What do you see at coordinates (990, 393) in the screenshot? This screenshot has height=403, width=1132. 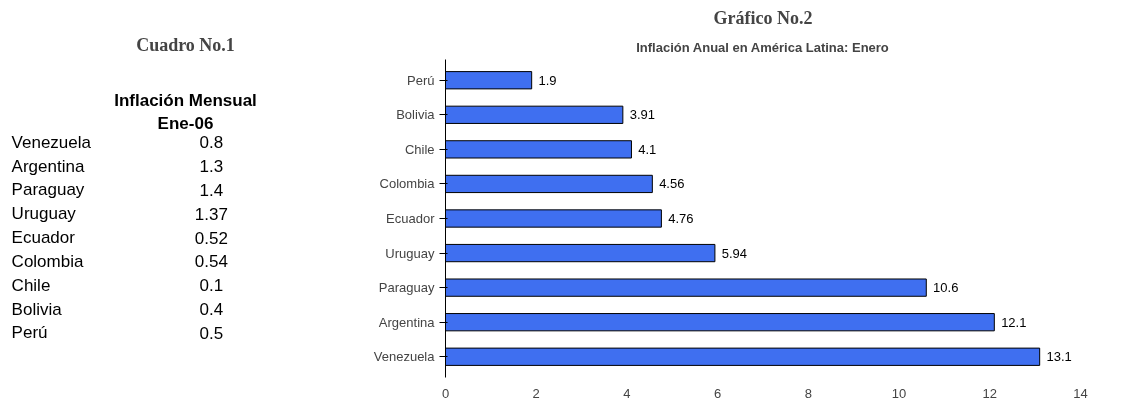 I see `x-tick-label: 12` at bounding box center [990, 393].